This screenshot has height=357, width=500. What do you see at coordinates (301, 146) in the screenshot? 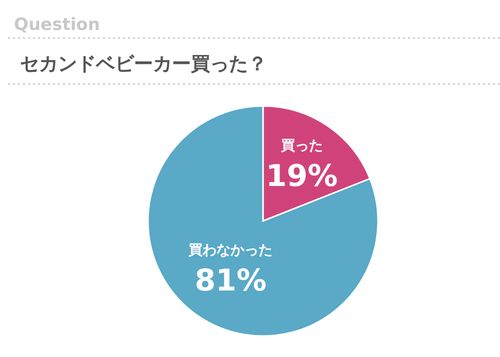
I see `slice-label: 買った` at bounding box center [301, 146].